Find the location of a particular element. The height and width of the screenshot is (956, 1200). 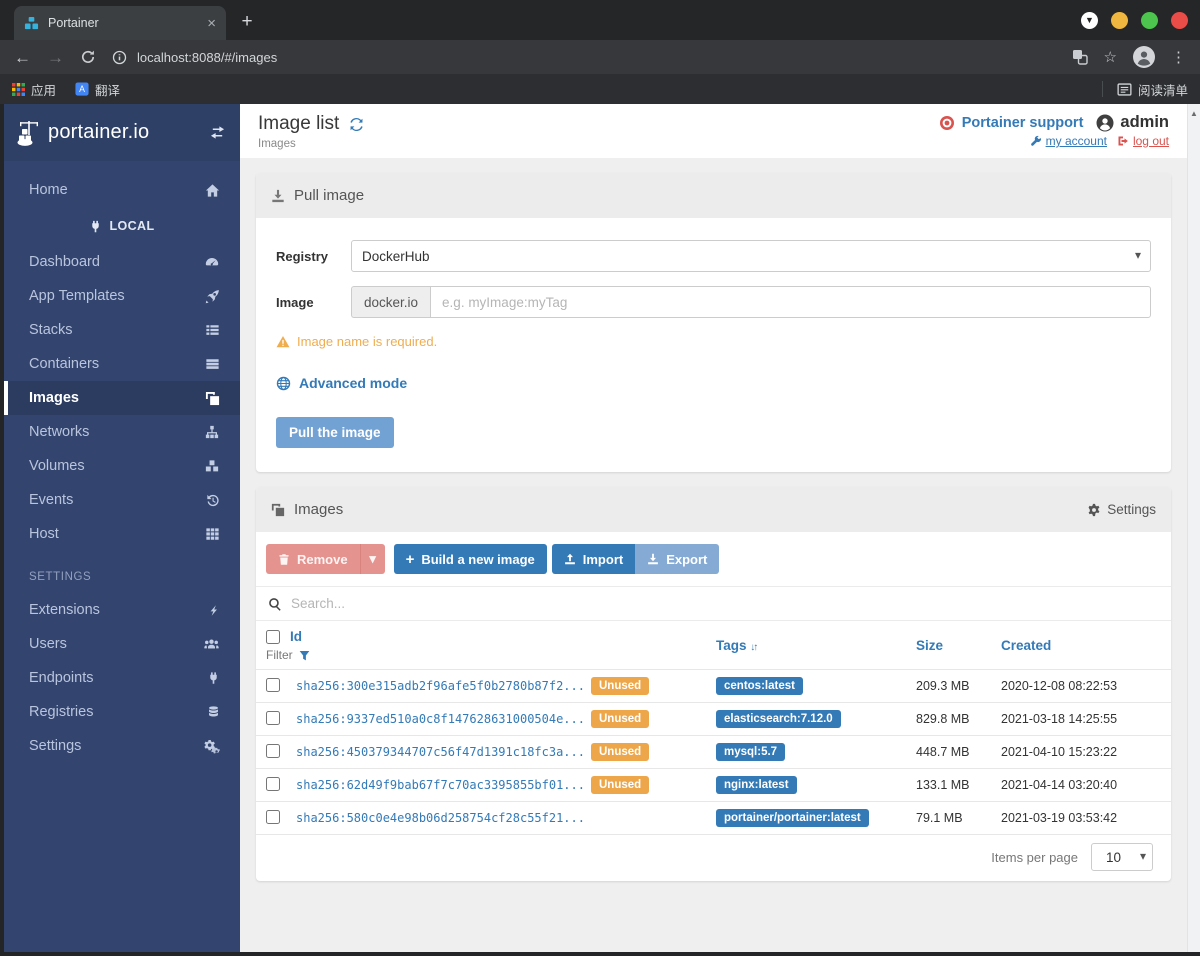

address-bar: localhost:8088/#/images is located at coordinates (584, 57).